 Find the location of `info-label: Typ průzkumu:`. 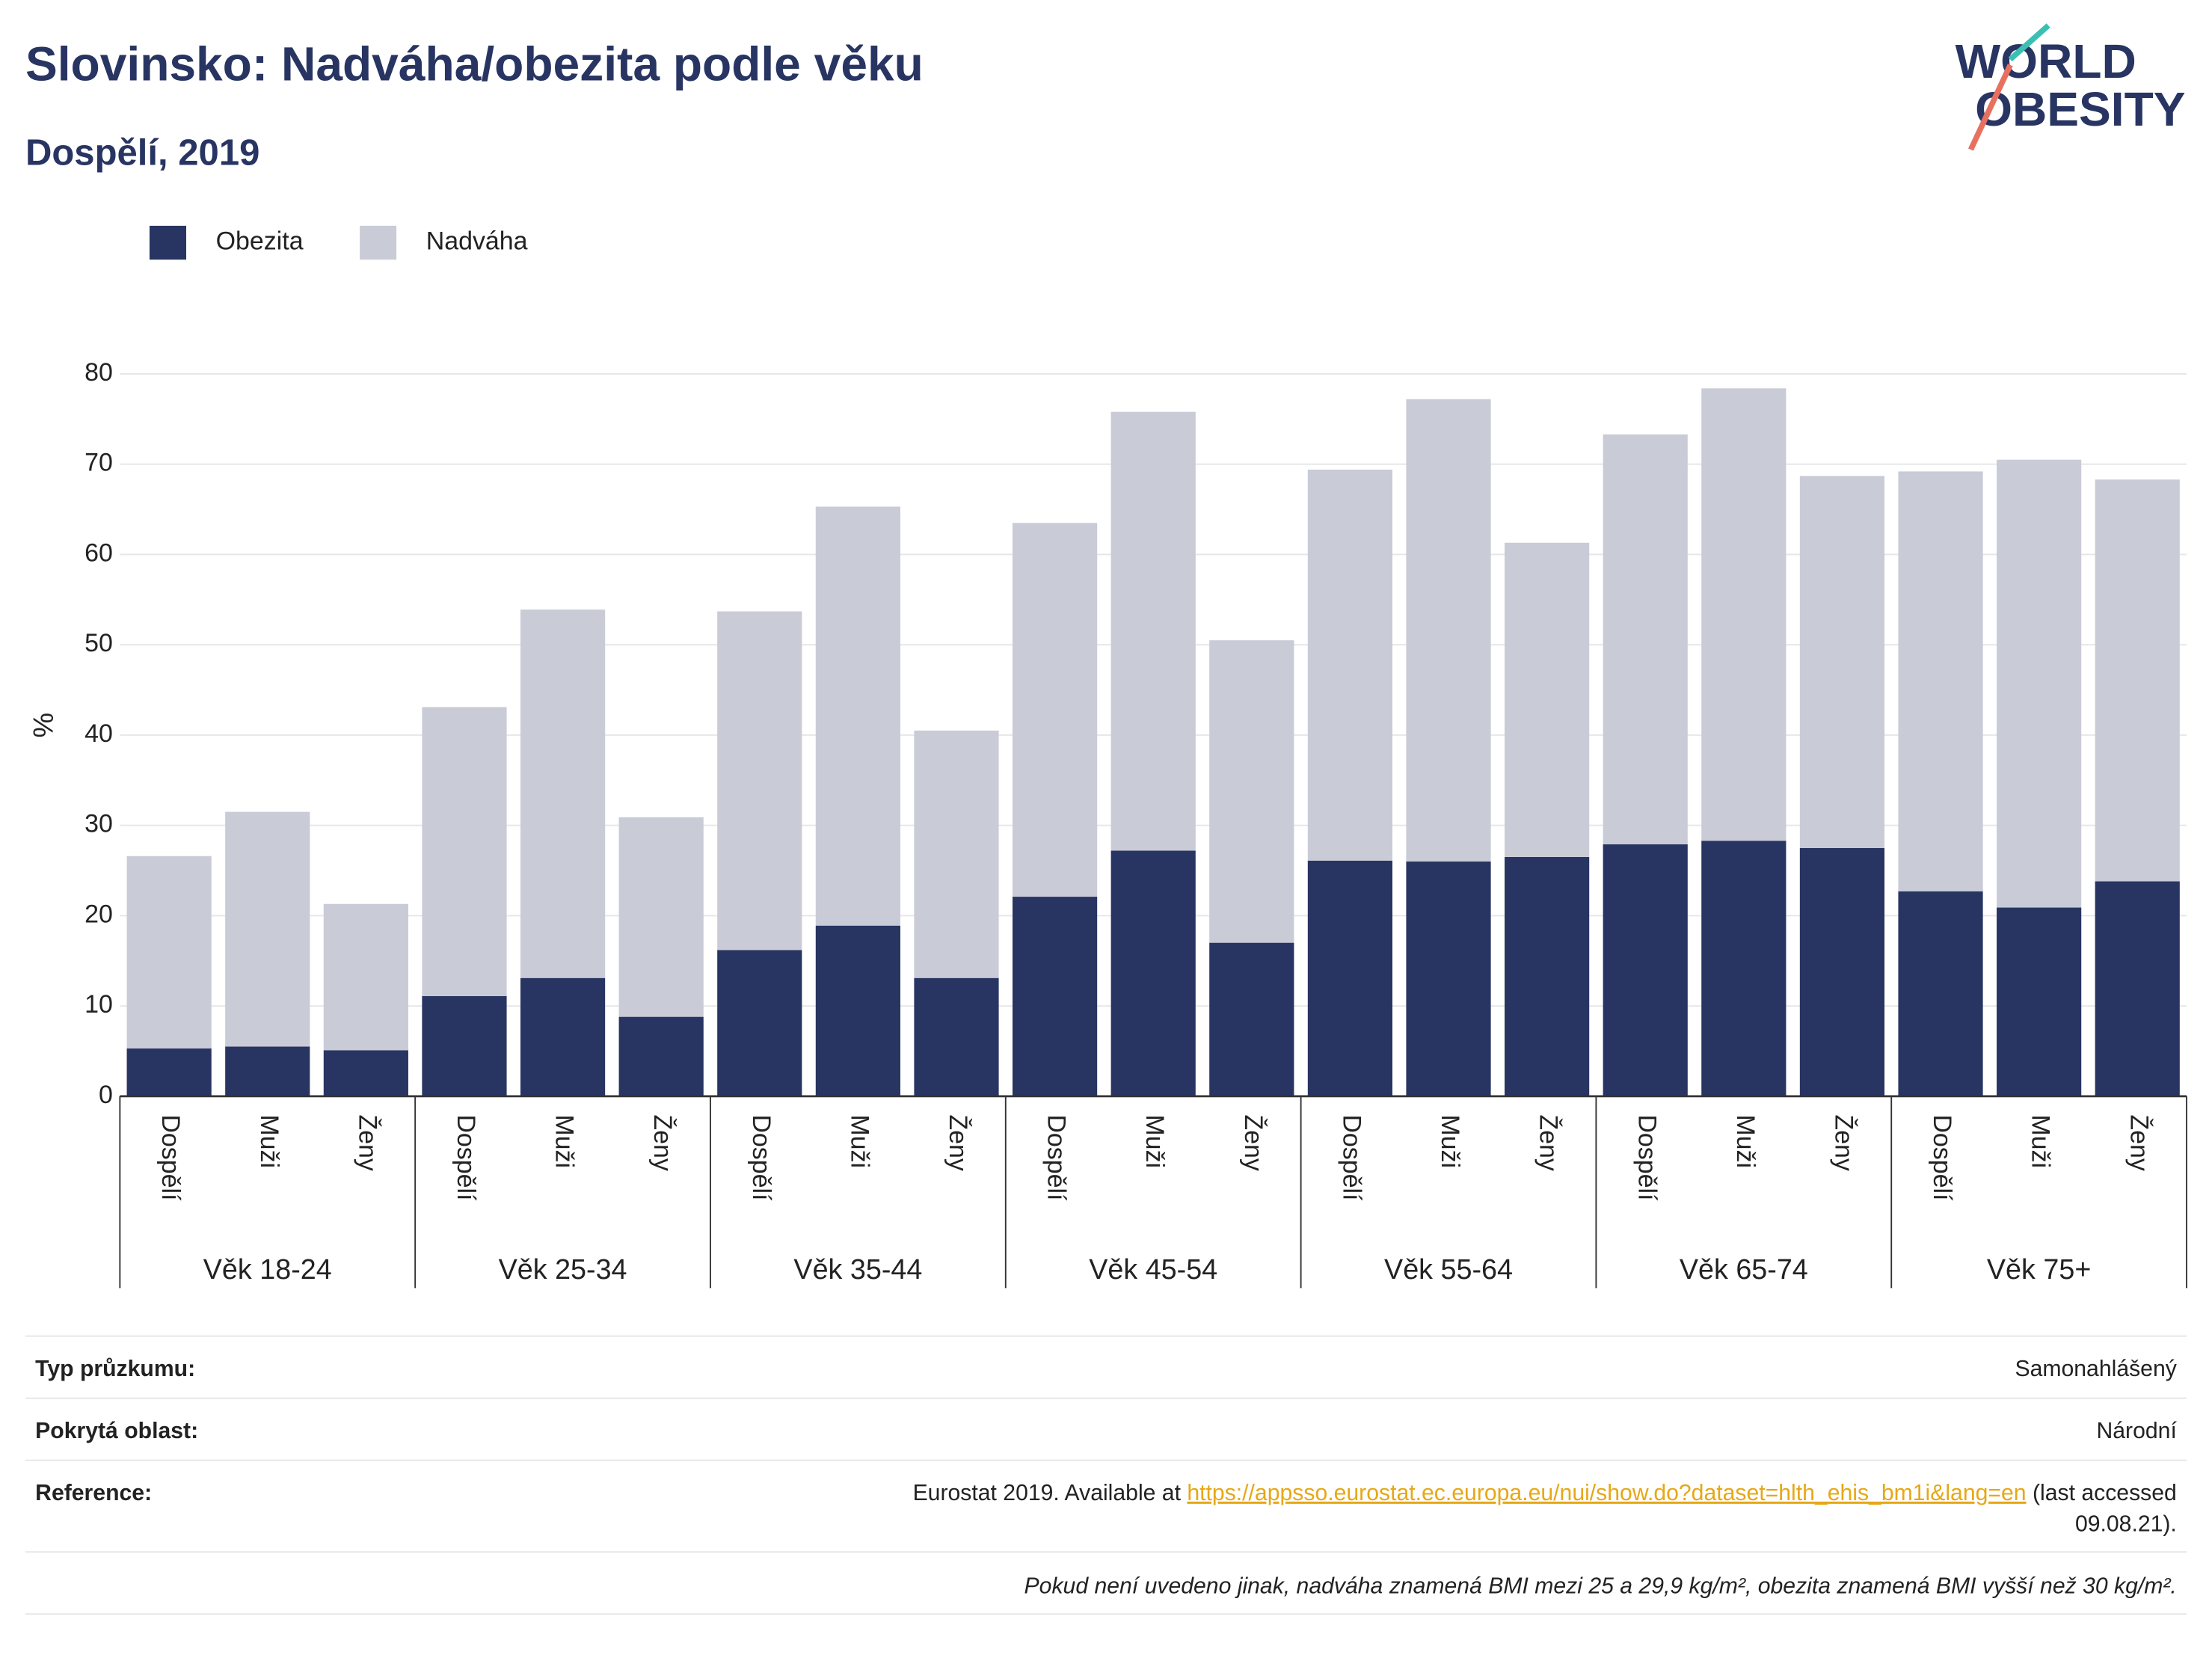

info-label: Typ průzkumu: is located at coordinates (115, 1369).